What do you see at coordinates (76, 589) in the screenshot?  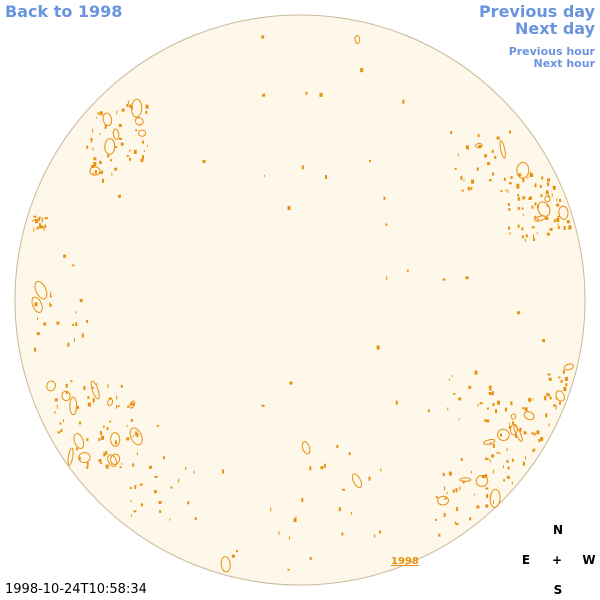 I see `timestamp: 1998-10-24T10:58:34` at bounding box center [76, 589].